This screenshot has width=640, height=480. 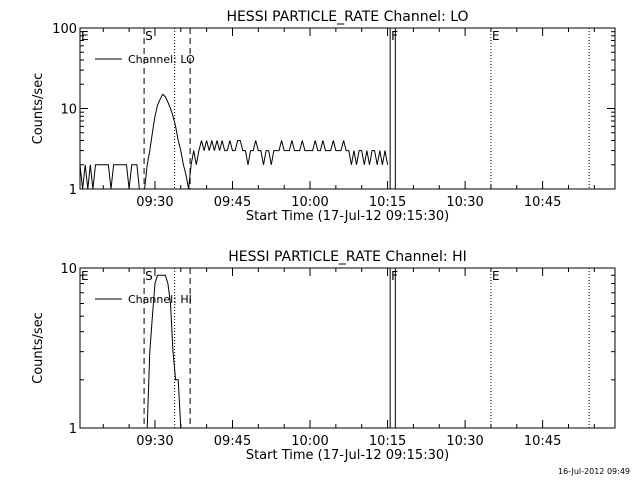 I want to click on footer-timestamp: 16-Jul-2012 09:49, so click(x=593, y=471).